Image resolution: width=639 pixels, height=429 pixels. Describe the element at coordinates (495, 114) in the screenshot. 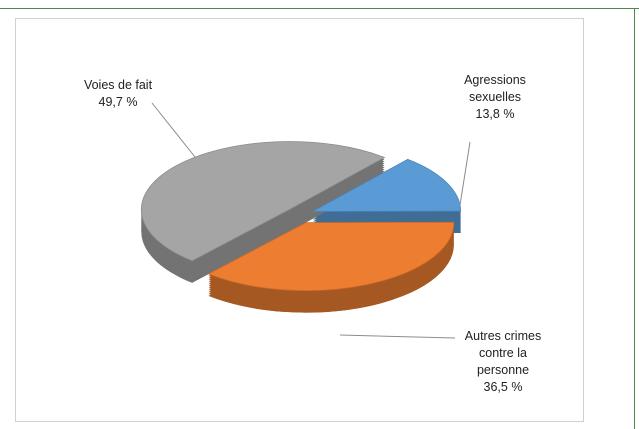

I see `value-label: 13,8 %` at that location.